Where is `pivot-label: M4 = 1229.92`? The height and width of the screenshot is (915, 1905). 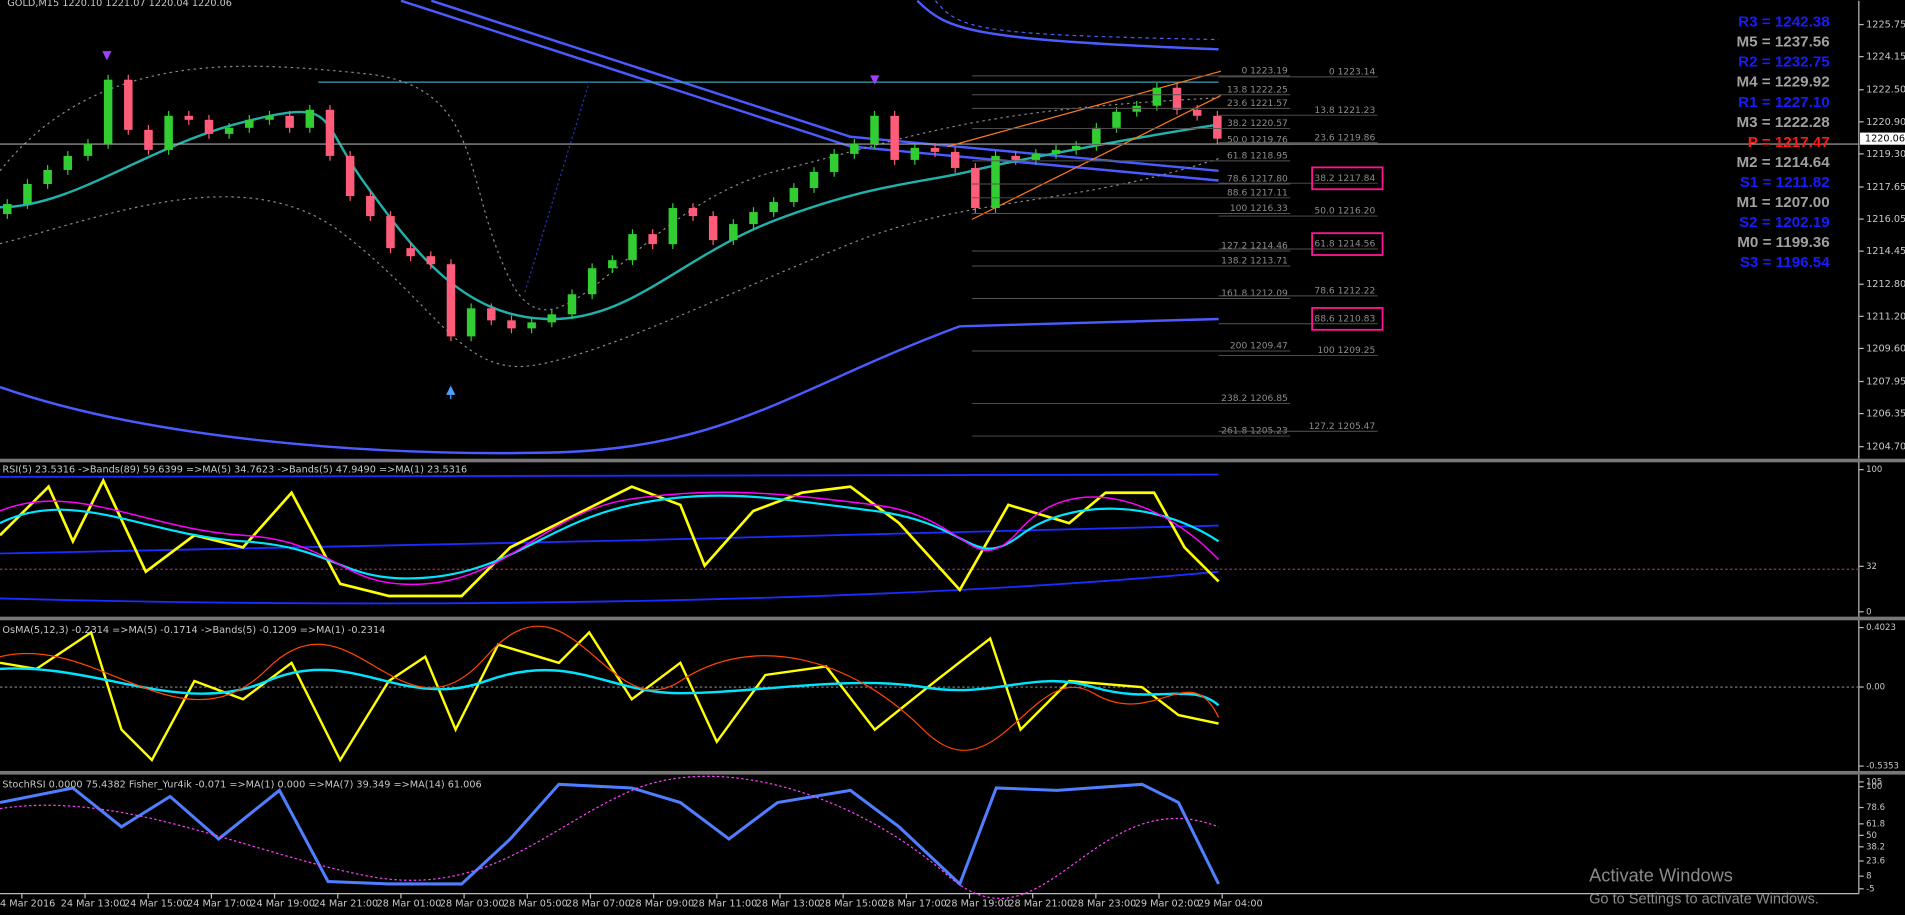 pivot-label: M4 = 1229.92 is located at coordinates (1782, 82).